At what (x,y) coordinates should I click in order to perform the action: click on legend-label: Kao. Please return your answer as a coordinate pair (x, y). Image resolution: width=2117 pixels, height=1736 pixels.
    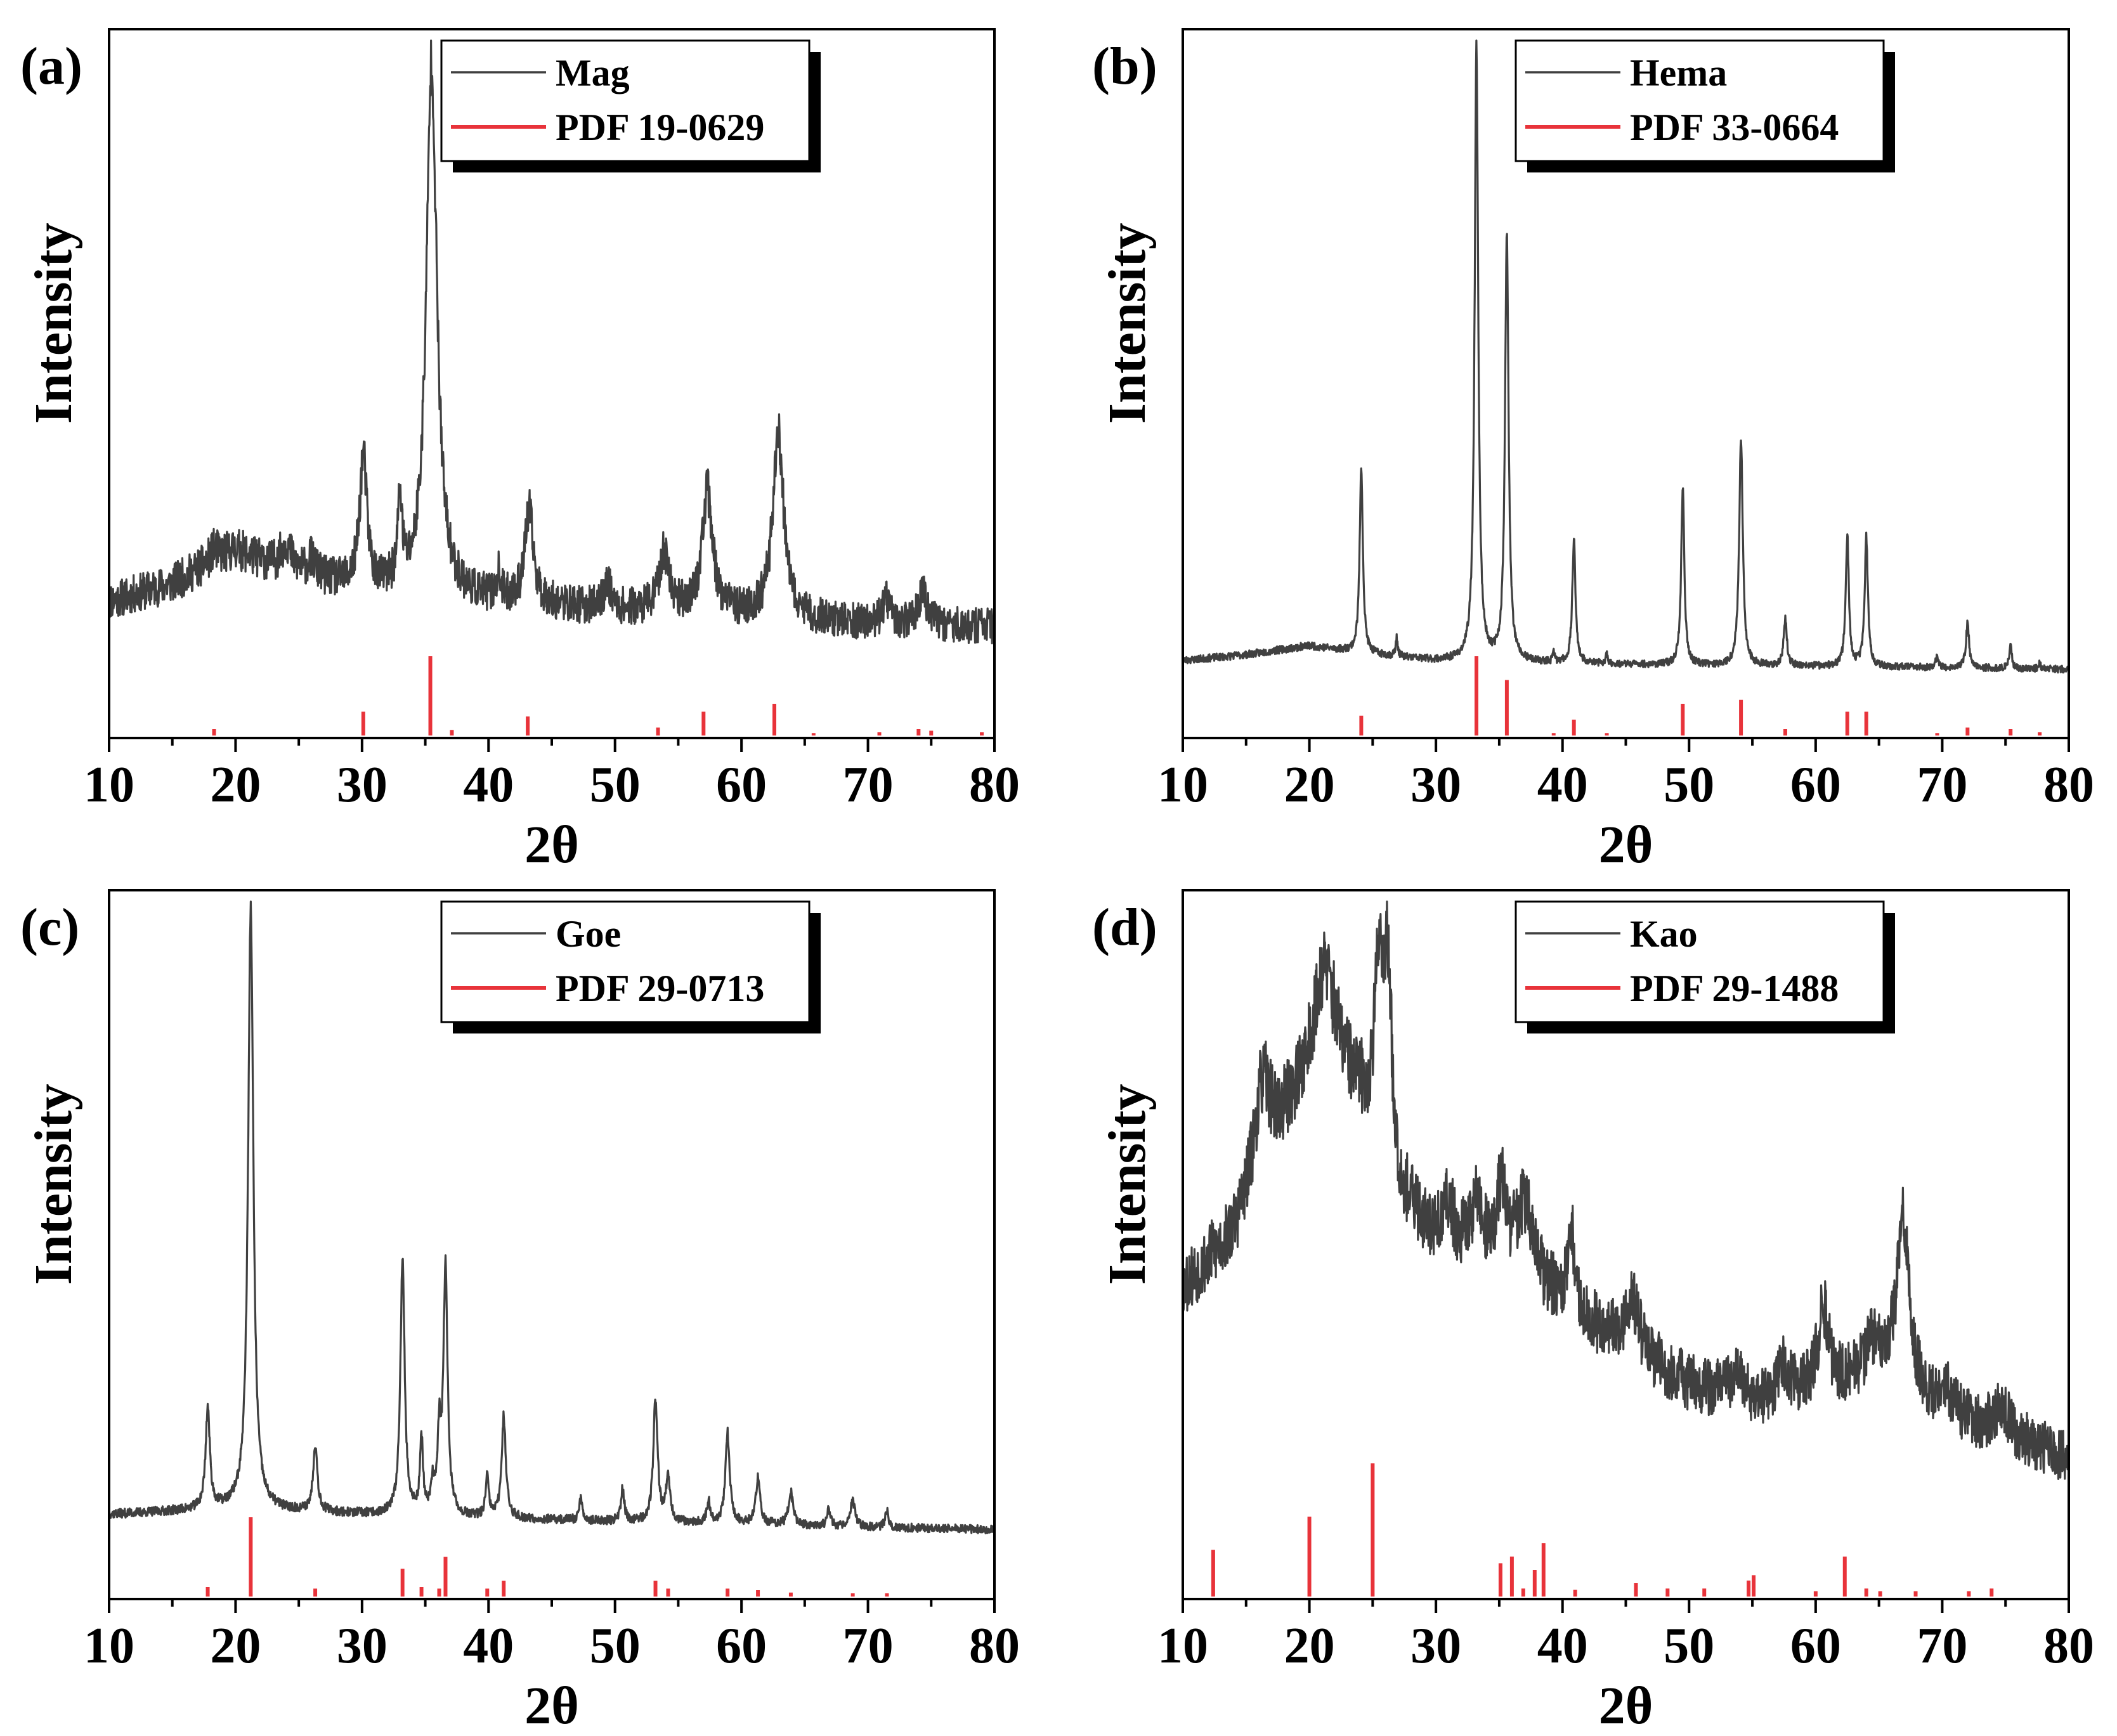
    Looking at the image, I should click on (1664, 934).